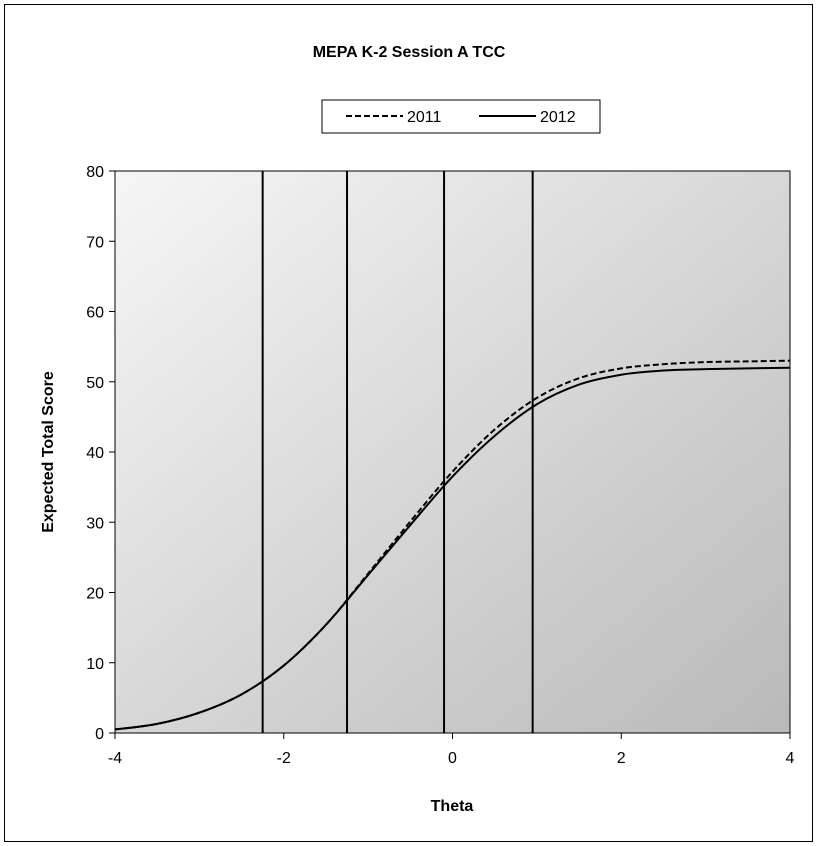 The image size is (817, 846). I want to click on y-tick-label: 70, so click(95, 242).